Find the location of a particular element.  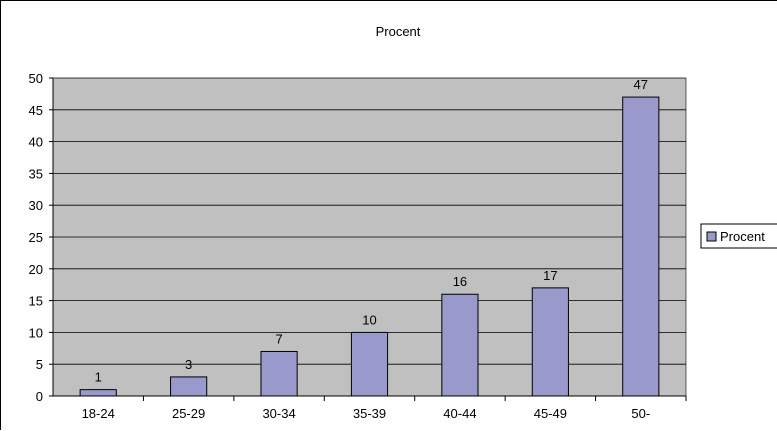

y-tick-label: 35 is located at coordinates (36, 173).